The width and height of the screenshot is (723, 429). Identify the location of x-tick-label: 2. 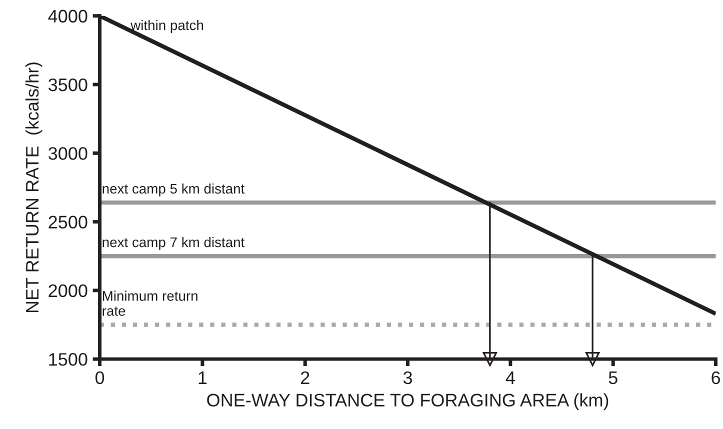
(305, 377).